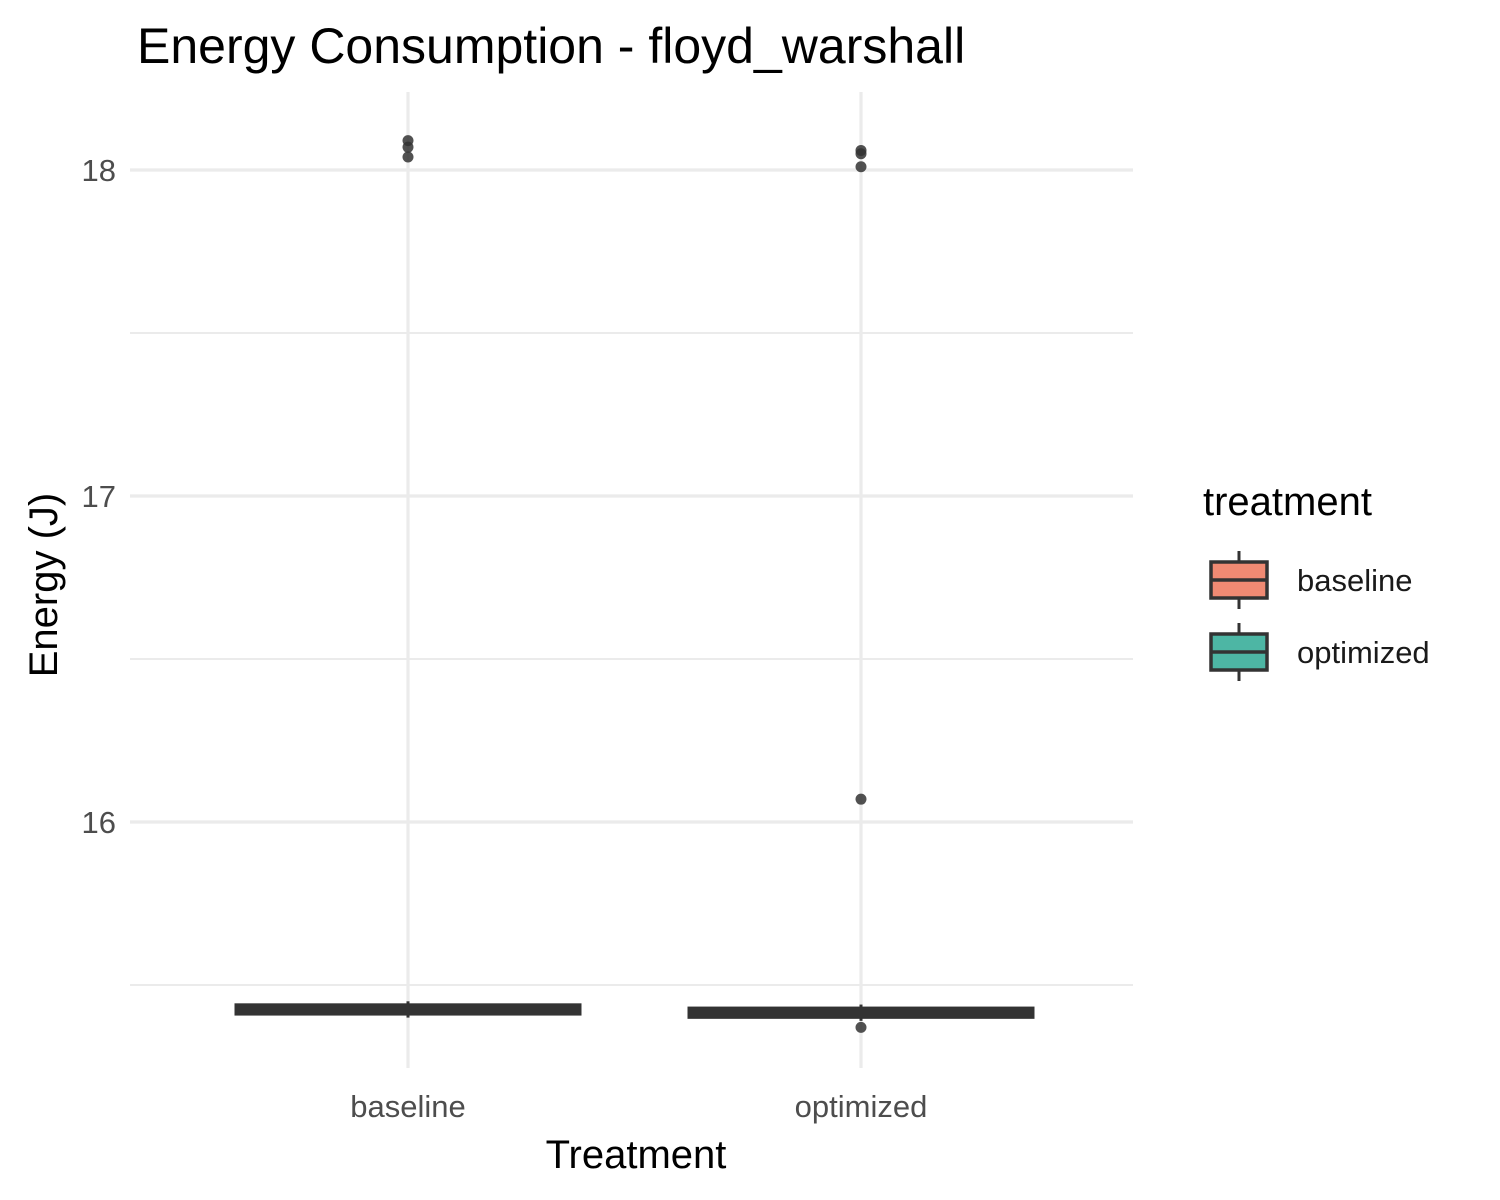 The width and height of the screenshot is (1500, 1200). What do you see at coordinates (99, 822) in the screenshot?
I see `y-tick-label: 16` at bounding box center [99, 822].